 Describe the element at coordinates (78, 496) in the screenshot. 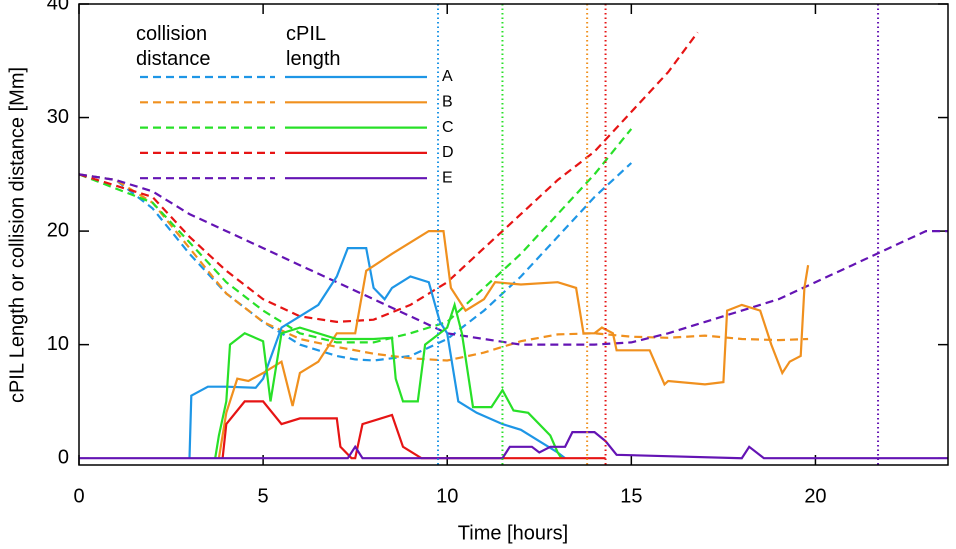

I see `x-tick-label: 0` at that location.